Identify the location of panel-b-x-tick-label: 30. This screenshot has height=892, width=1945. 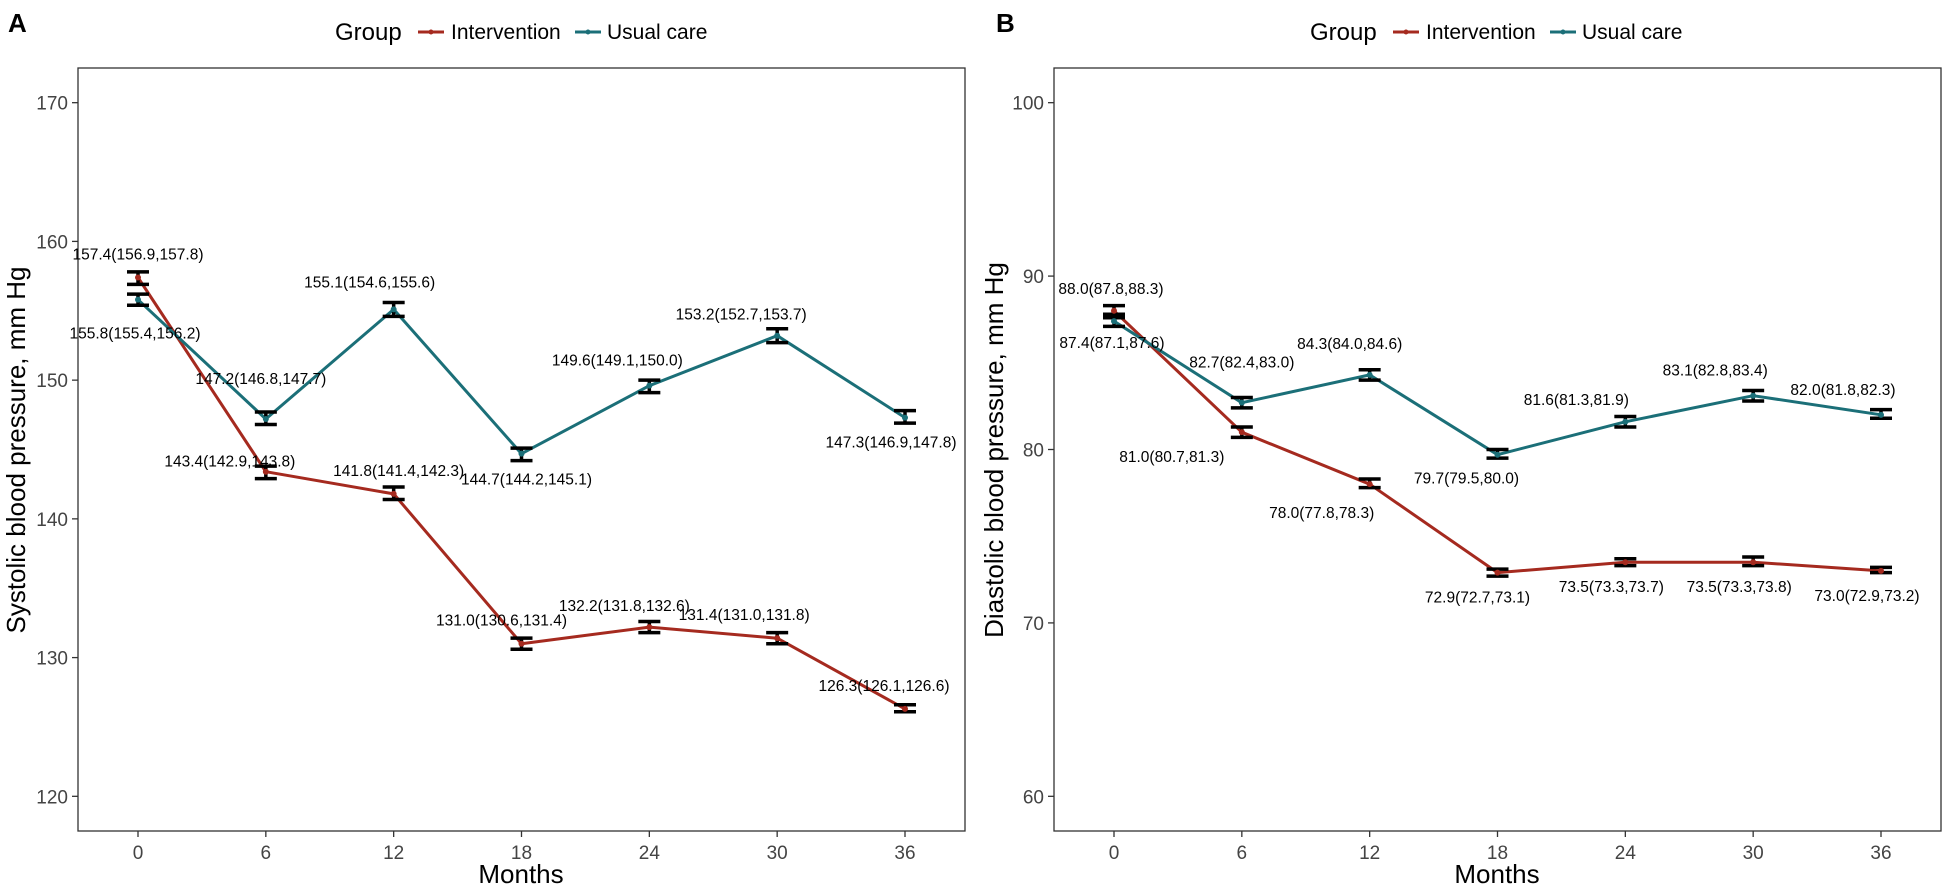
(1753, 853).